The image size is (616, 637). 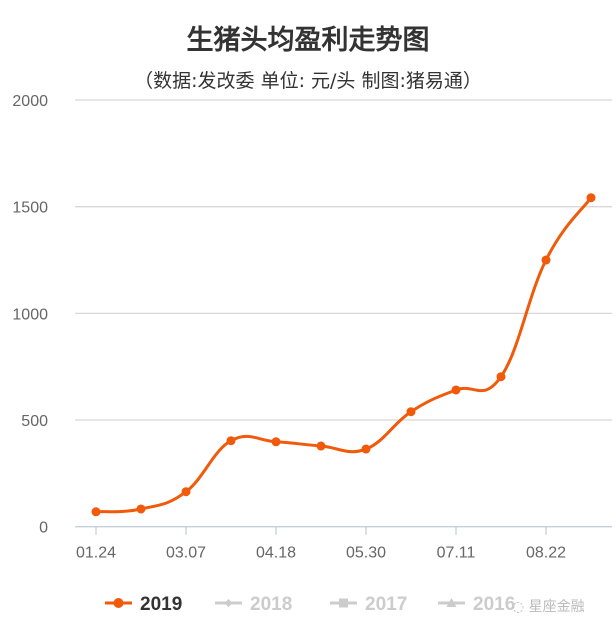 I want to click on x-tick-label: 08.22, so click(x=546, y=553).